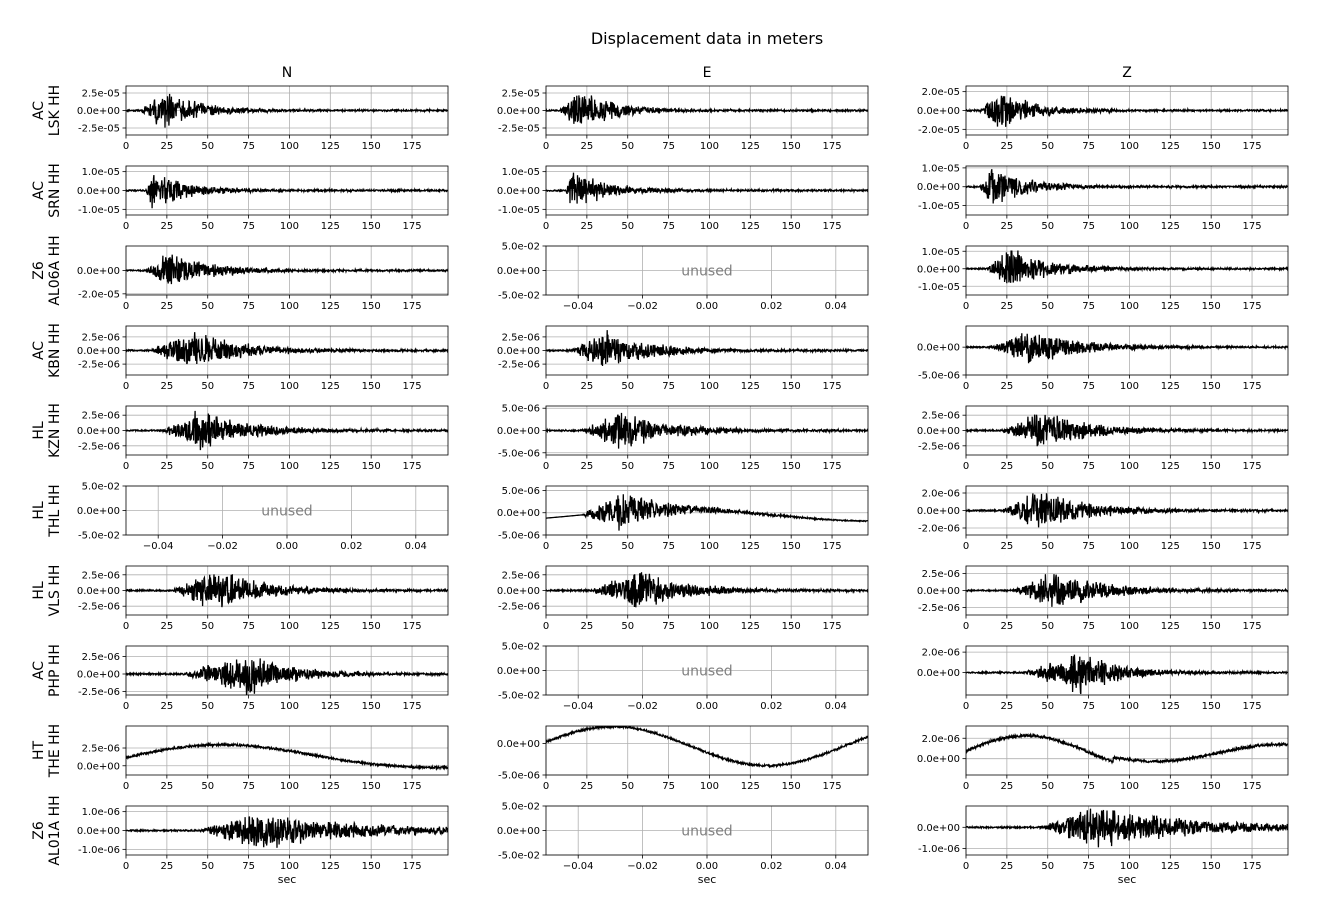 The height and width of the screenshot is (923, 1318). I want to click on waveform-e, so click(707, 590).